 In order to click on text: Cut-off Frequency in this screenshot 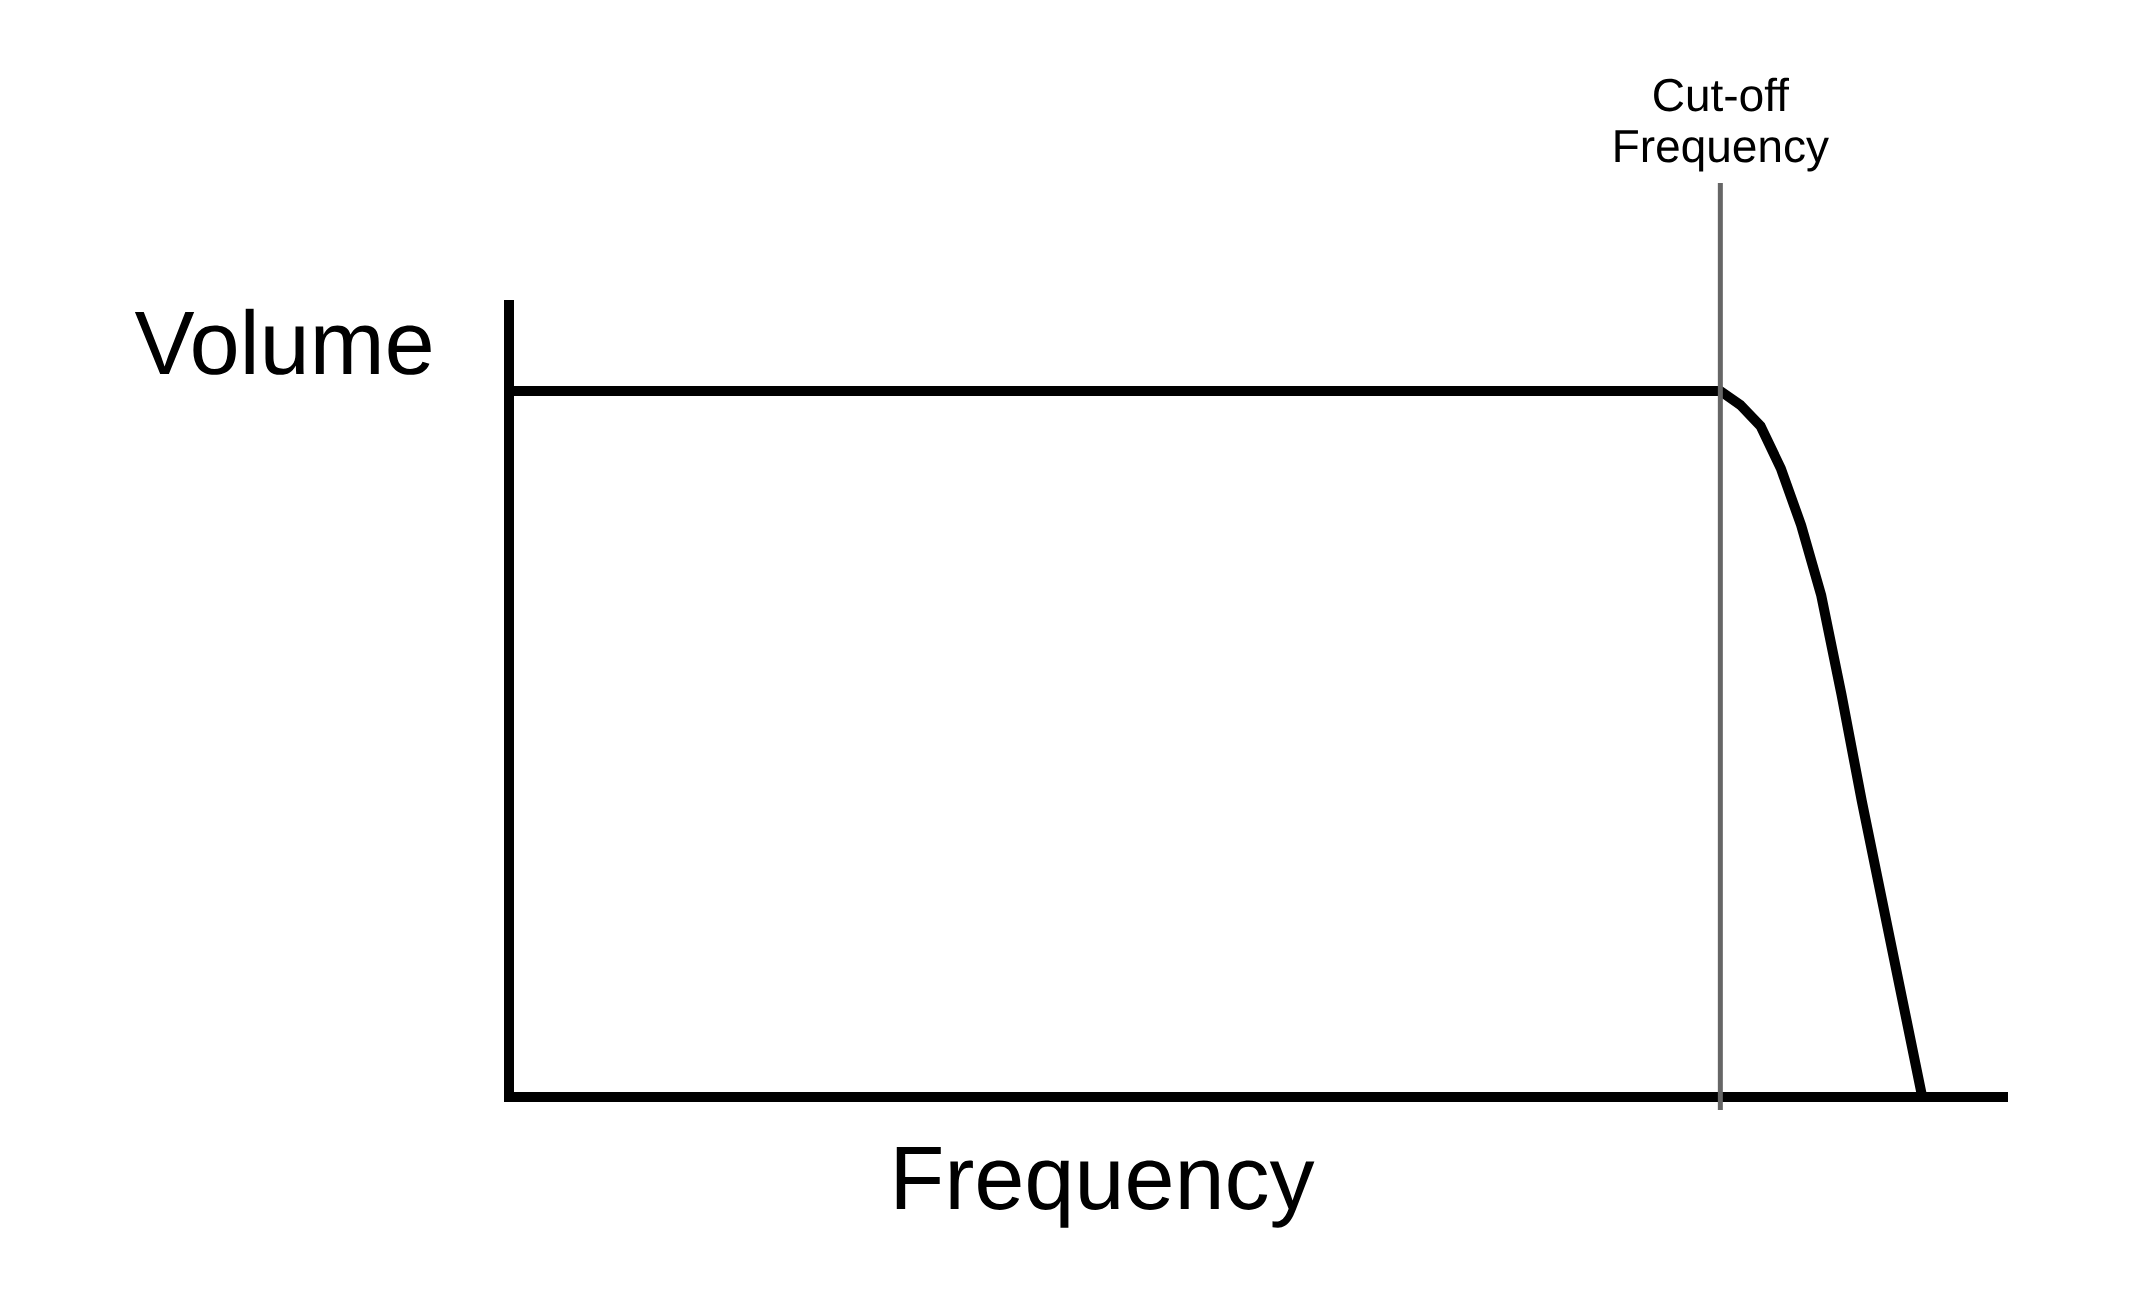, I will do `click(1722, 124)`.